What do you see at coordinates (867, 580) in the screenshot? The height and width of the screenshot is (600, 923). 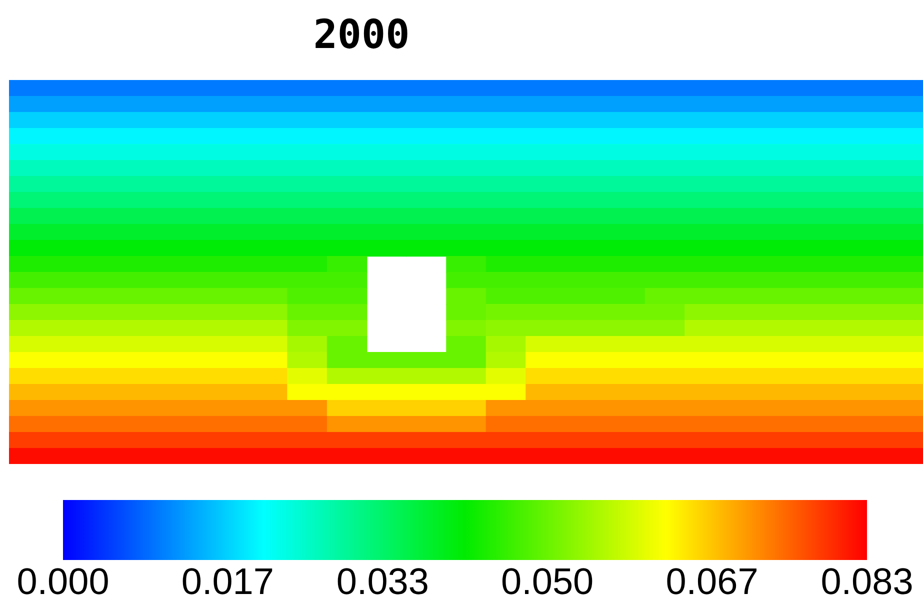 I see `color-bar-label: 0.083` at bounding box center [867, 580].